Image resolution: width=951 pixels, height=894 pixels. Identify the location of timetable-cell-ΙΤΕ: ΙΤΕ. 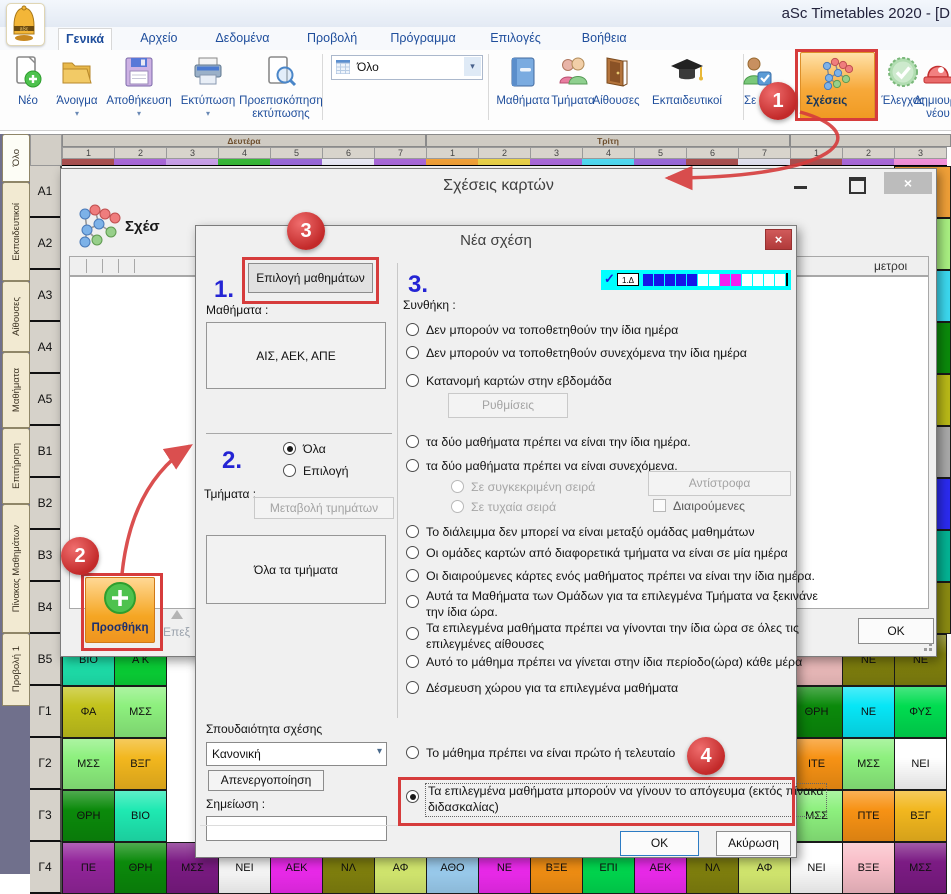
(816, 764).